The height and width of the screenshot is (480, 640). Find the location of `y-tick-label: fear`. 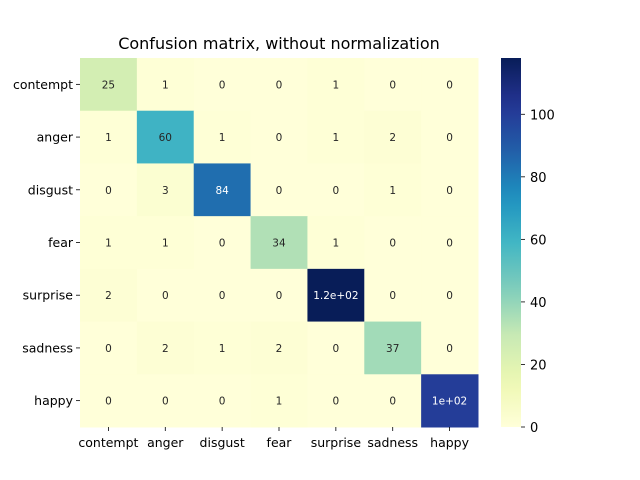

y-tick-label: fear is located at coordinates (61, 242).